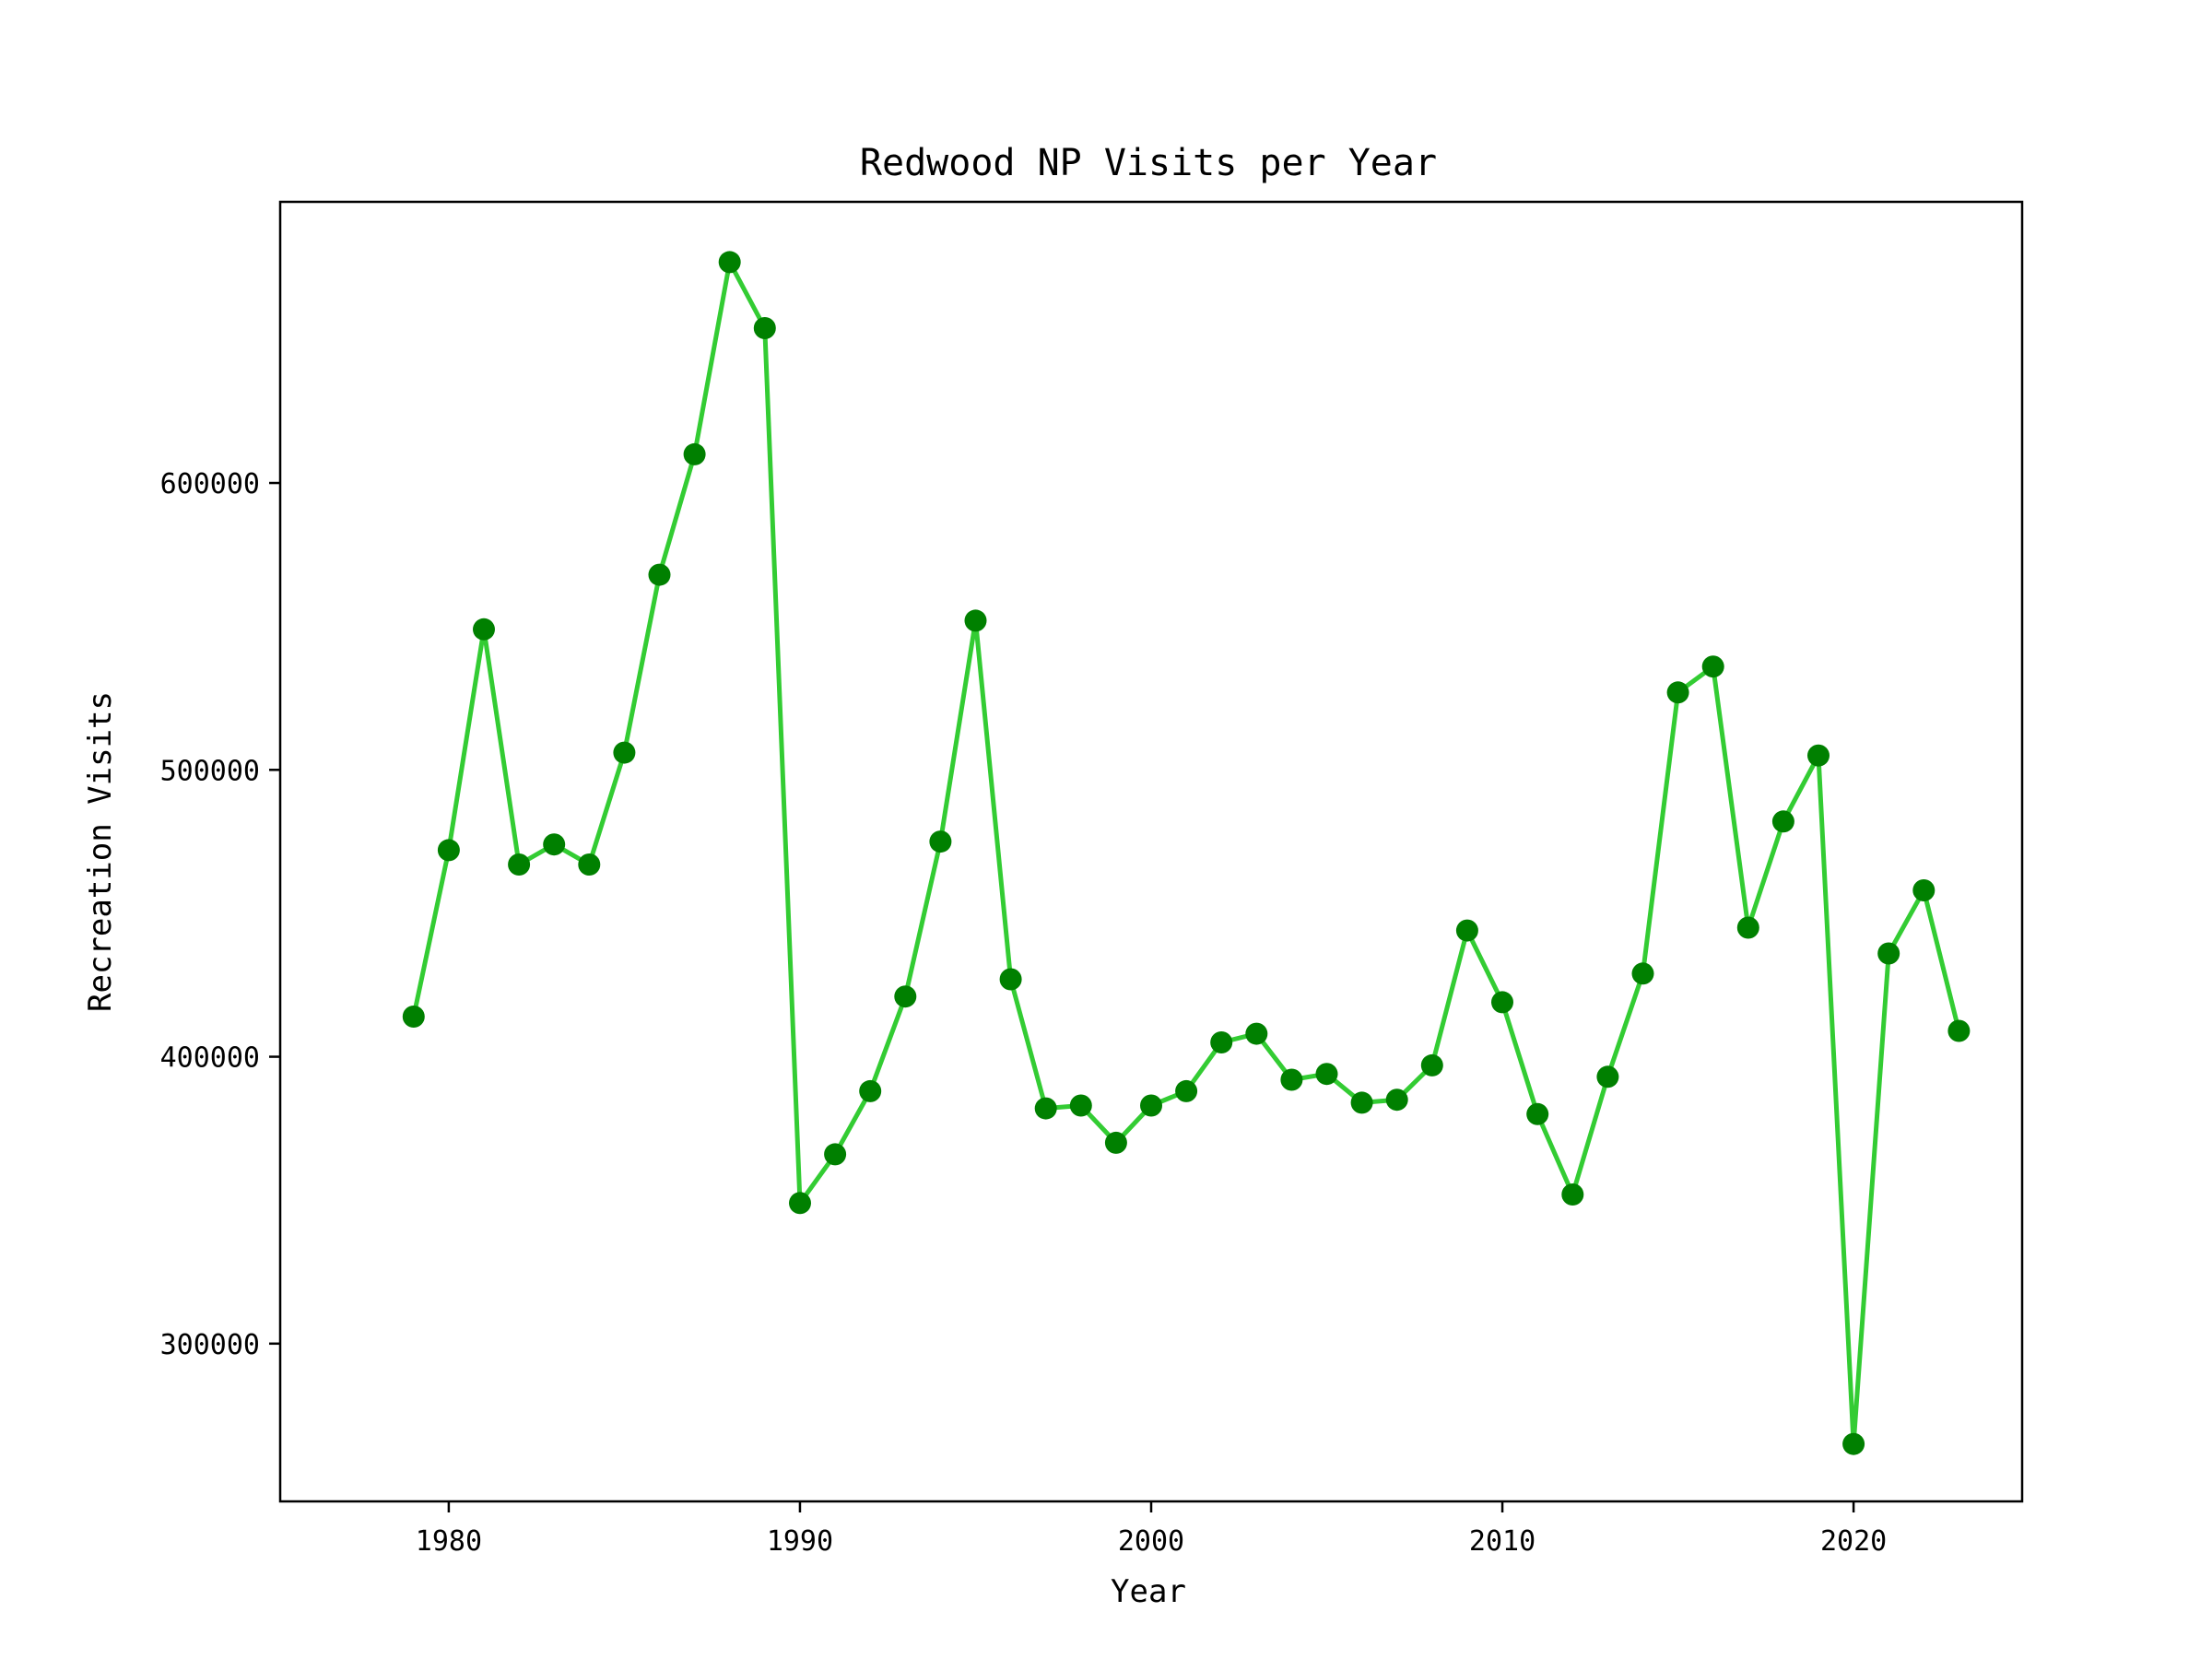 This screenshot has height=1659, width=2212. What do you see at coordinates (210, 771) in the screenshot?
I see `y-tick-label: 500000` at bounding box center [210, 771].